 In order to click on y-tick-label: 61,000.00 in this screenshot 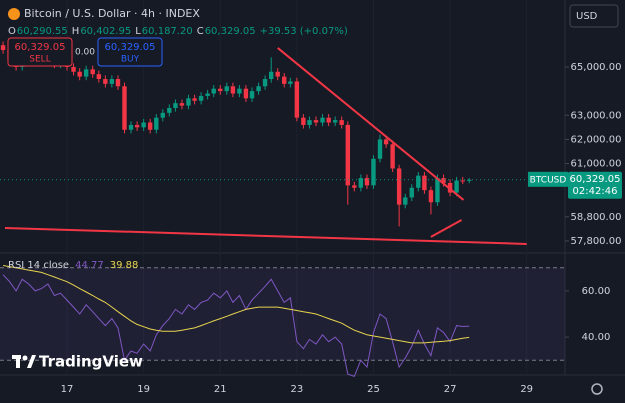, I will do `click(596, 164)`.